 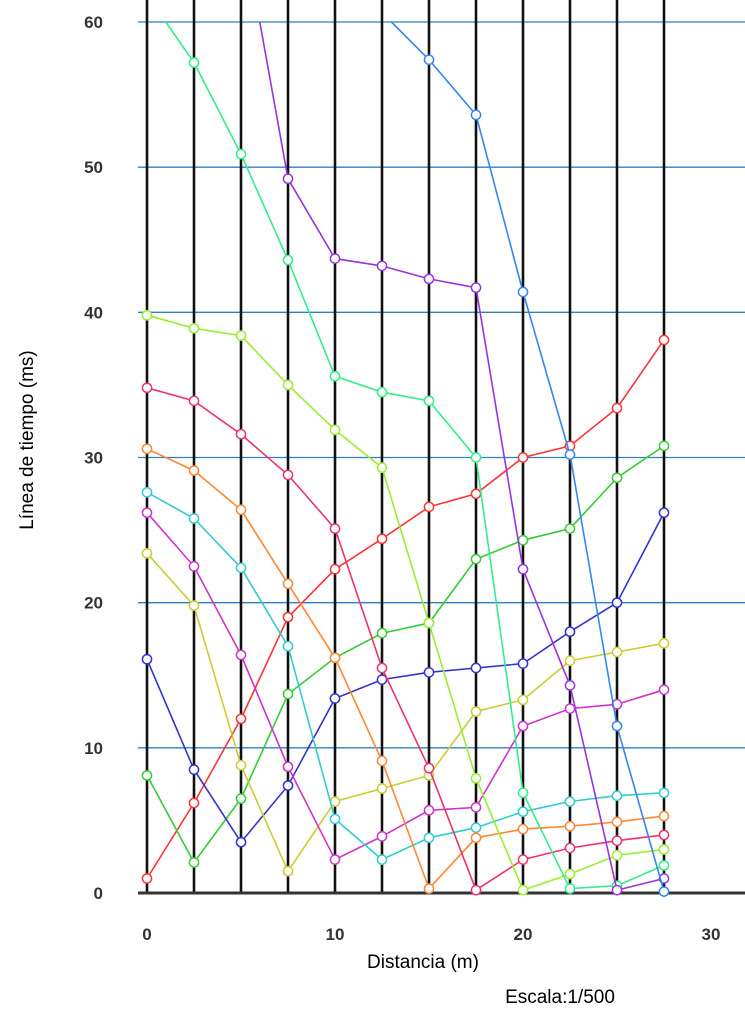 I want to click on y-tick-label: 20, so click(x=93, y=603).